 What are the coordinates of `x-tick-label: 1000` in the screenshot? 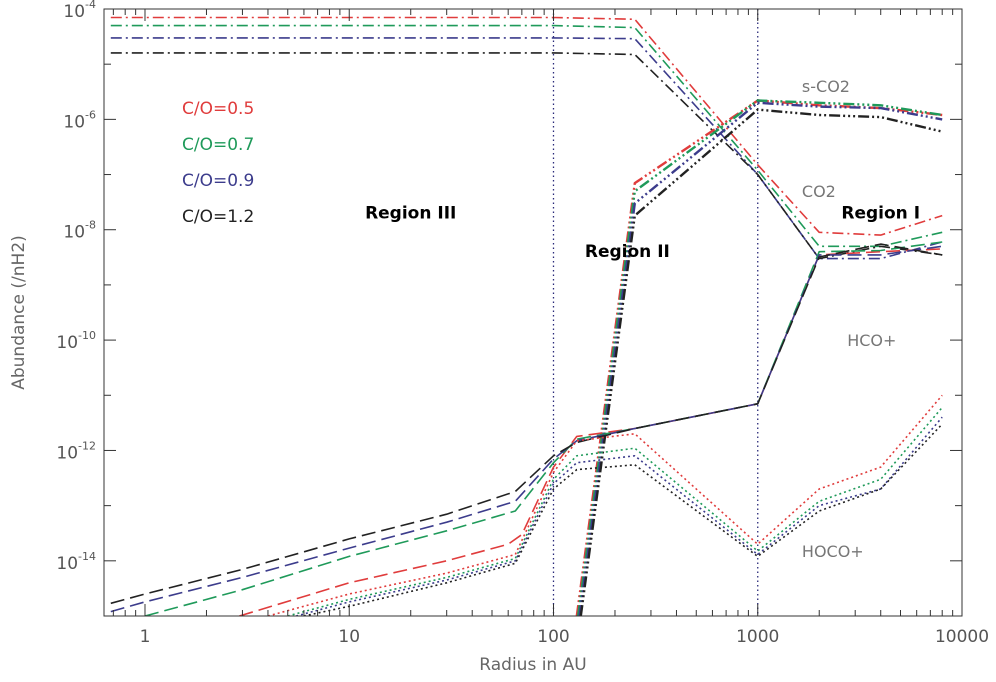 It's located at (757, 637).